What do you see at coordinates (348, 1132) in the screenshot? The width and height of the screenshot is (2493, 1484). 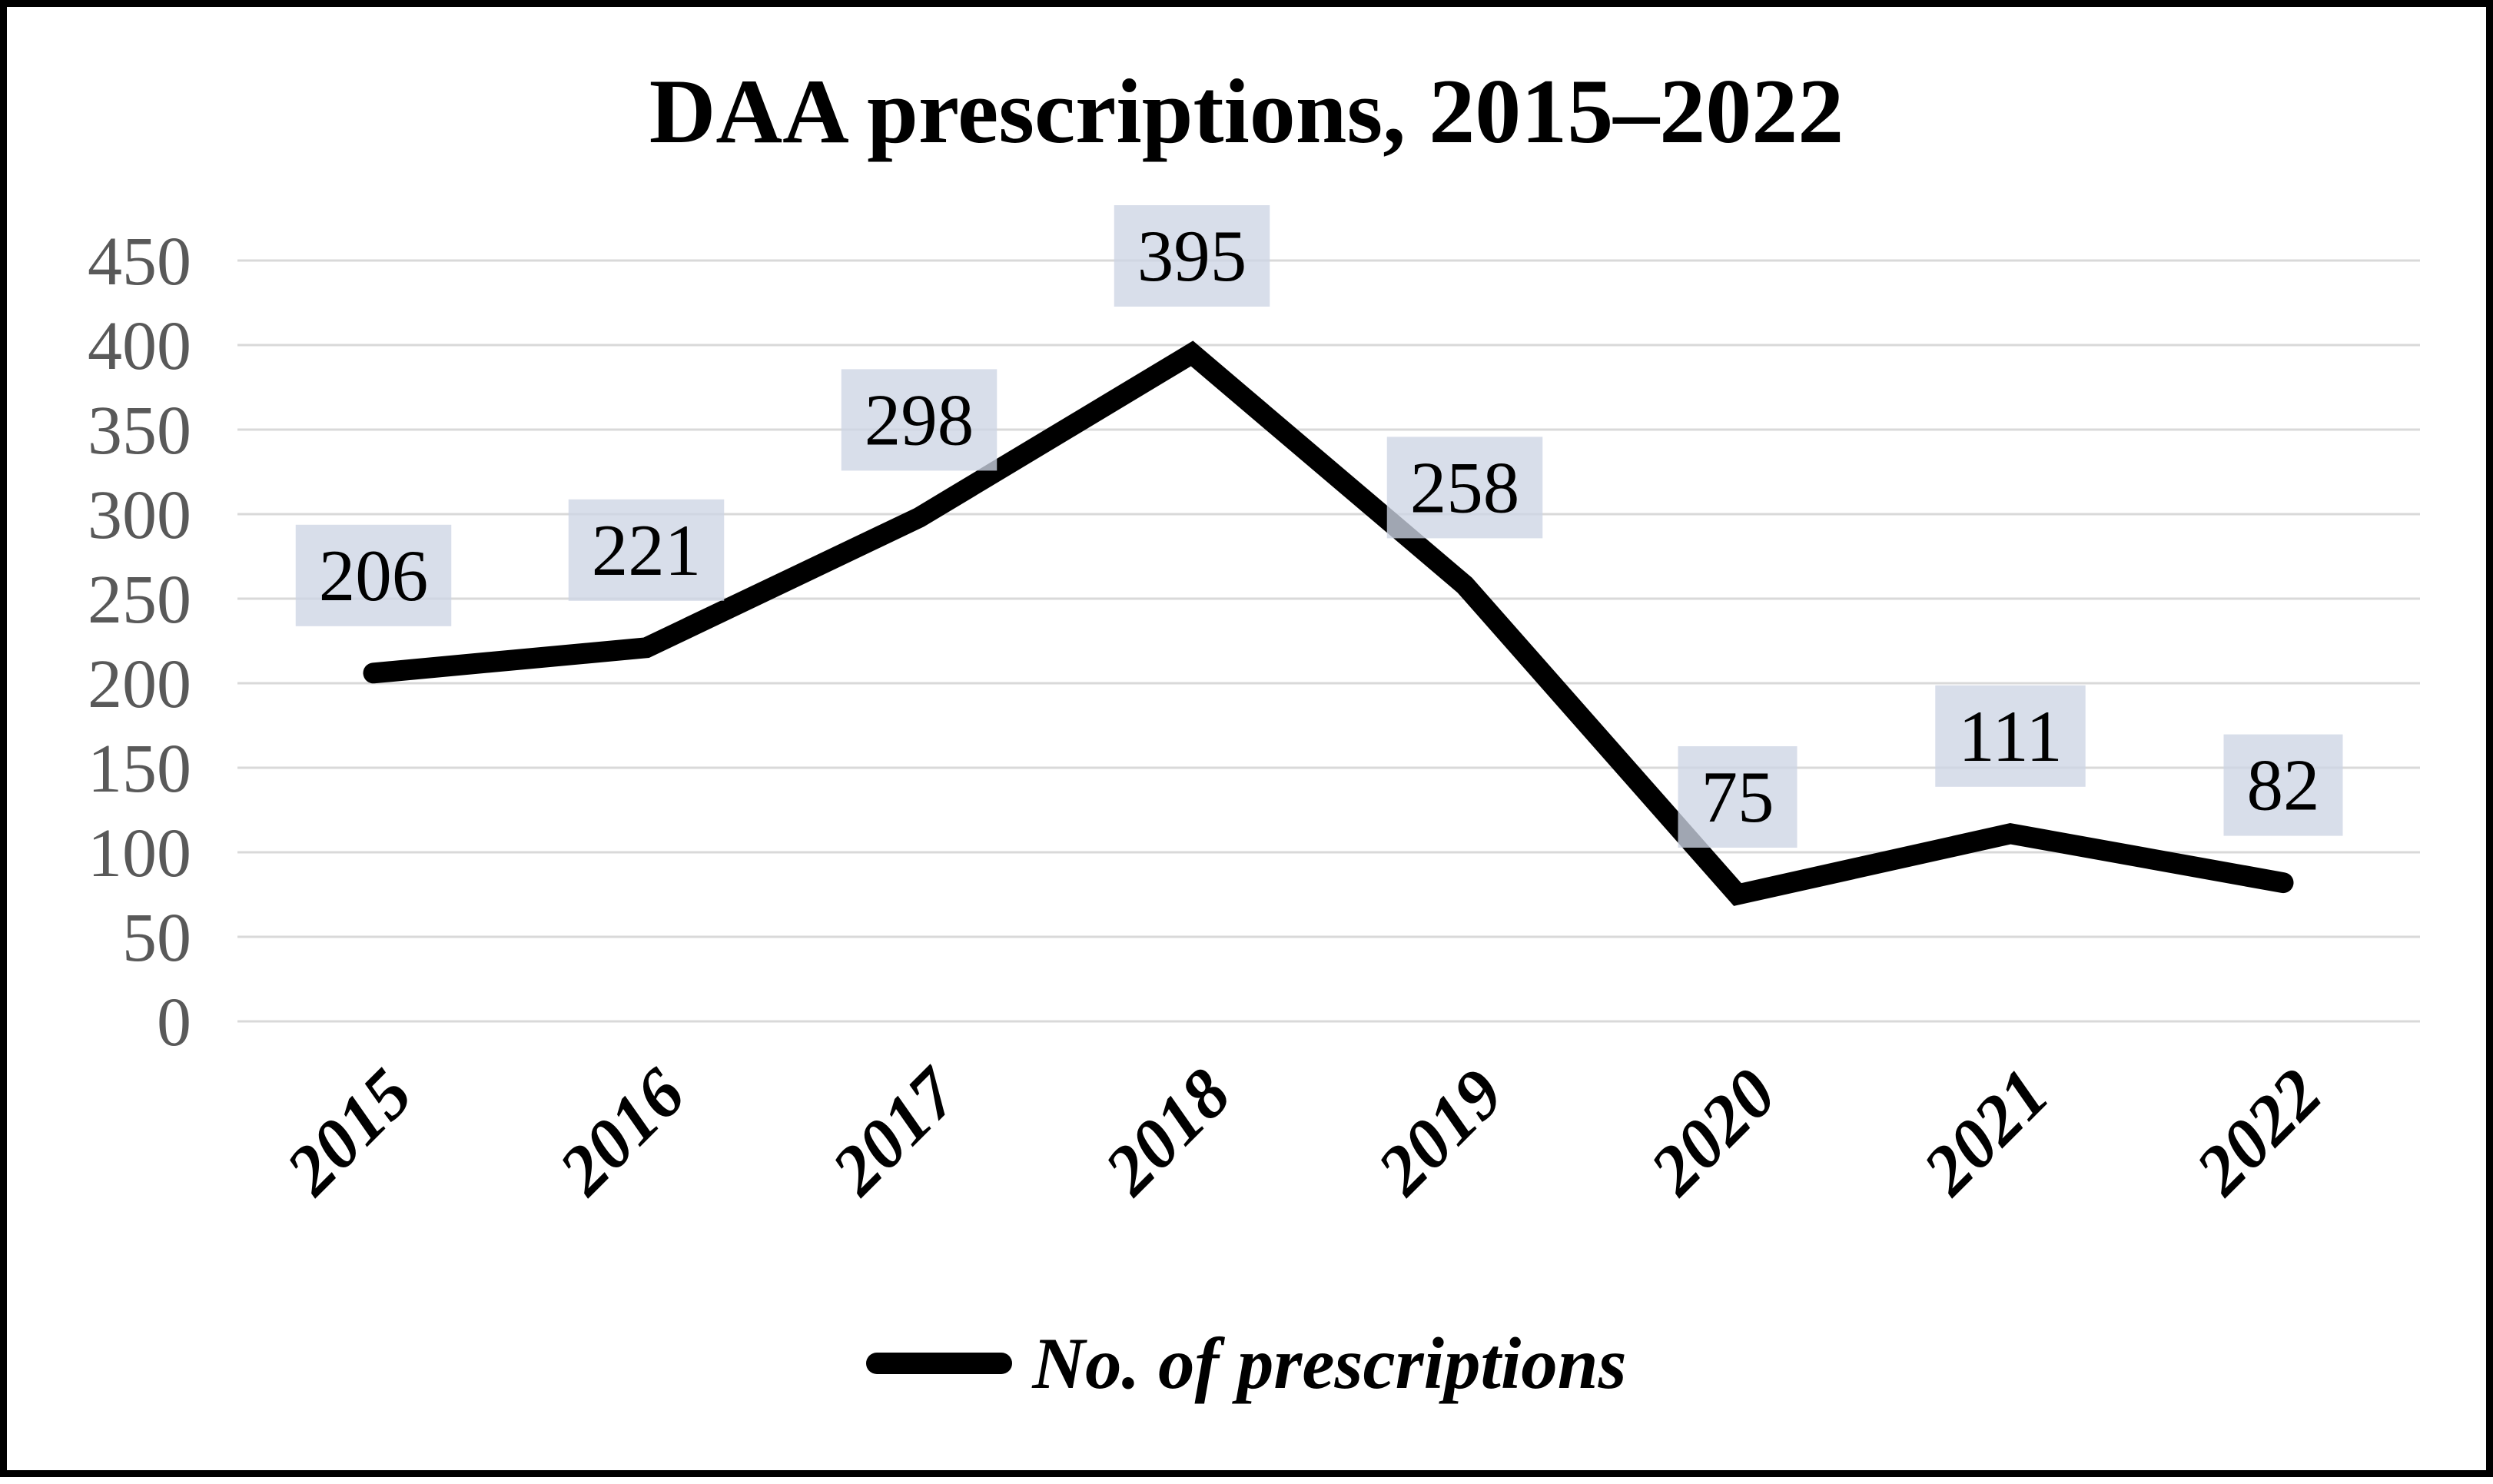 I see `x-tick-label-2015: 2015` at bounding box center [348, 1132].